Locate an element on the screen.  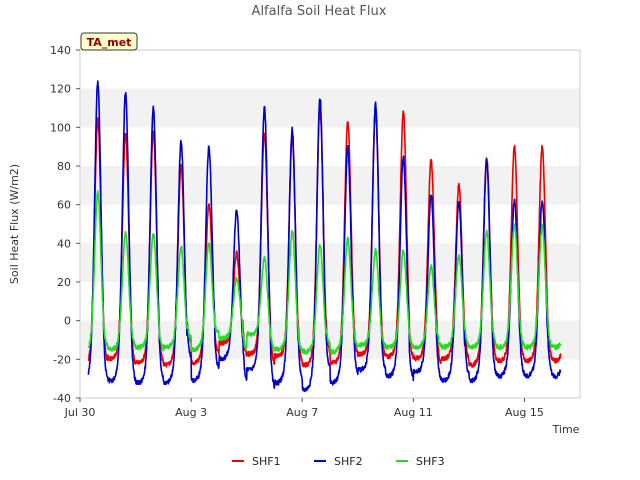
y-tick-label: 40 is located at coordinates (64, 243).